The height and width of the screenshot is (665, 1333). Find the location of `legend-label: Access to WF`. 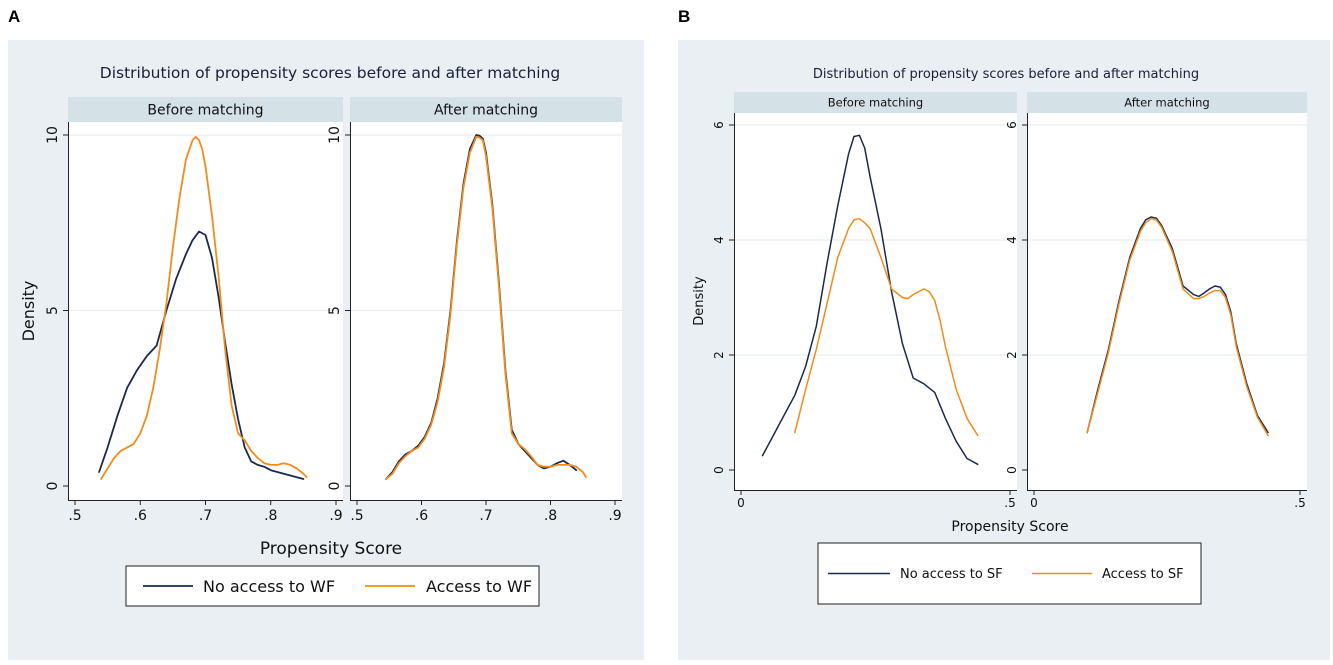

legend-label: Access to WF is located at coordinates (479, 586).